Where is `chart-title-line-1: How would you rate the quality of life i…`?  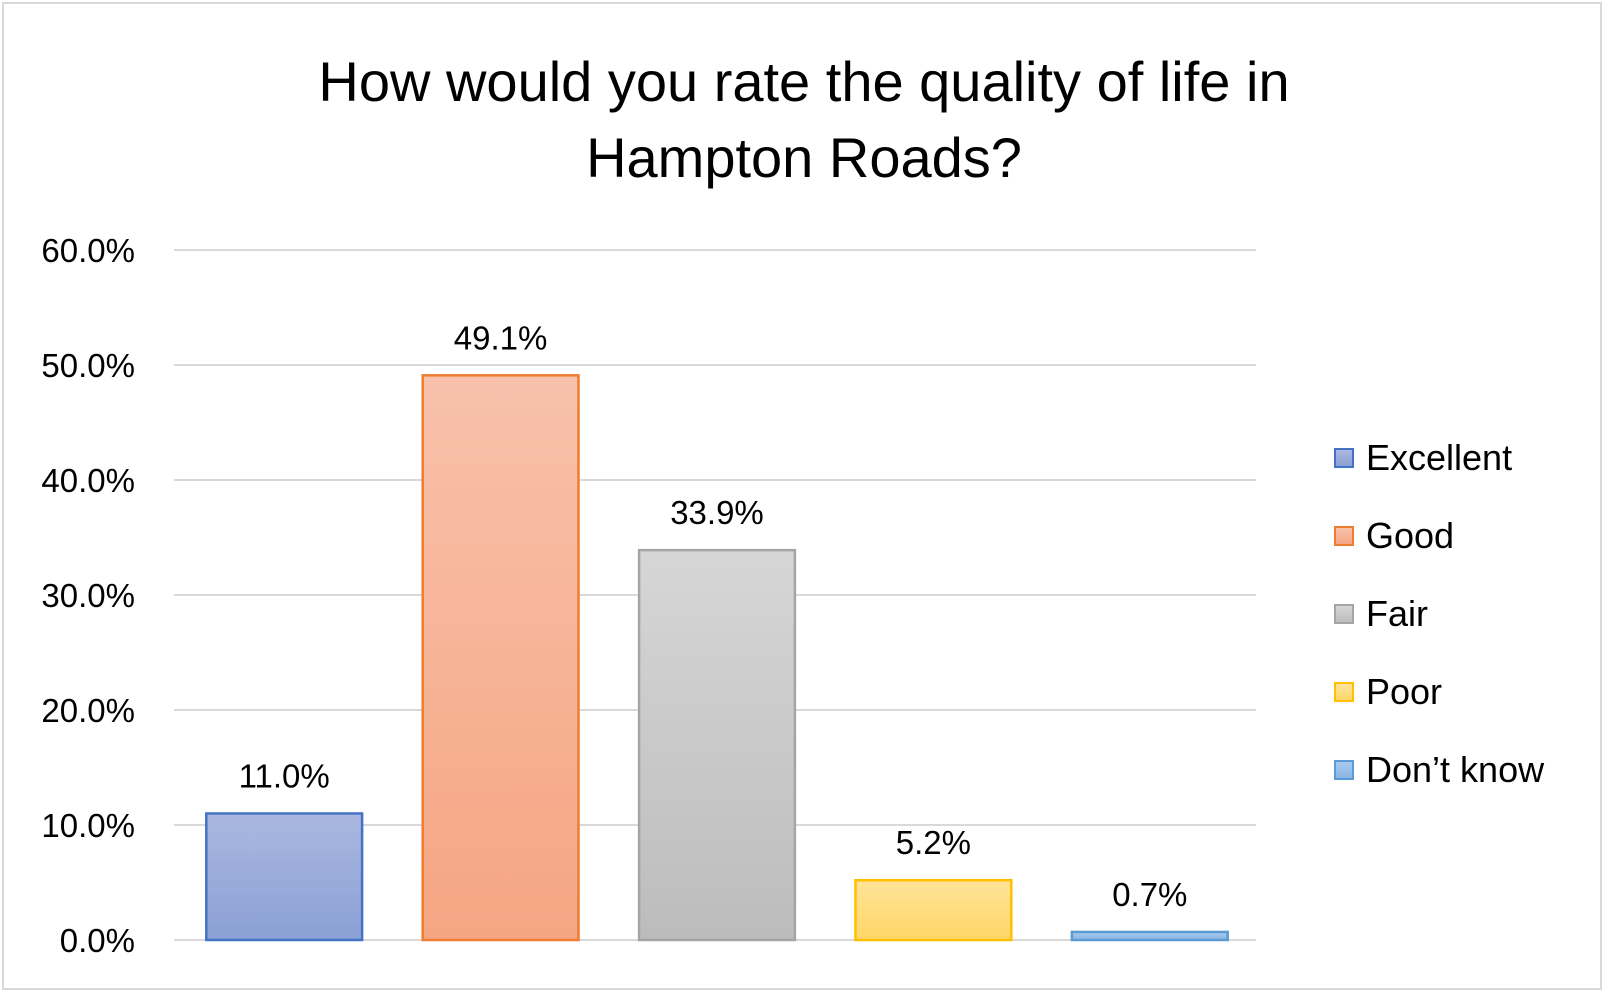 chart-title-line-1: How would you rate the quality of life i… is located at coordinates (804, 81).